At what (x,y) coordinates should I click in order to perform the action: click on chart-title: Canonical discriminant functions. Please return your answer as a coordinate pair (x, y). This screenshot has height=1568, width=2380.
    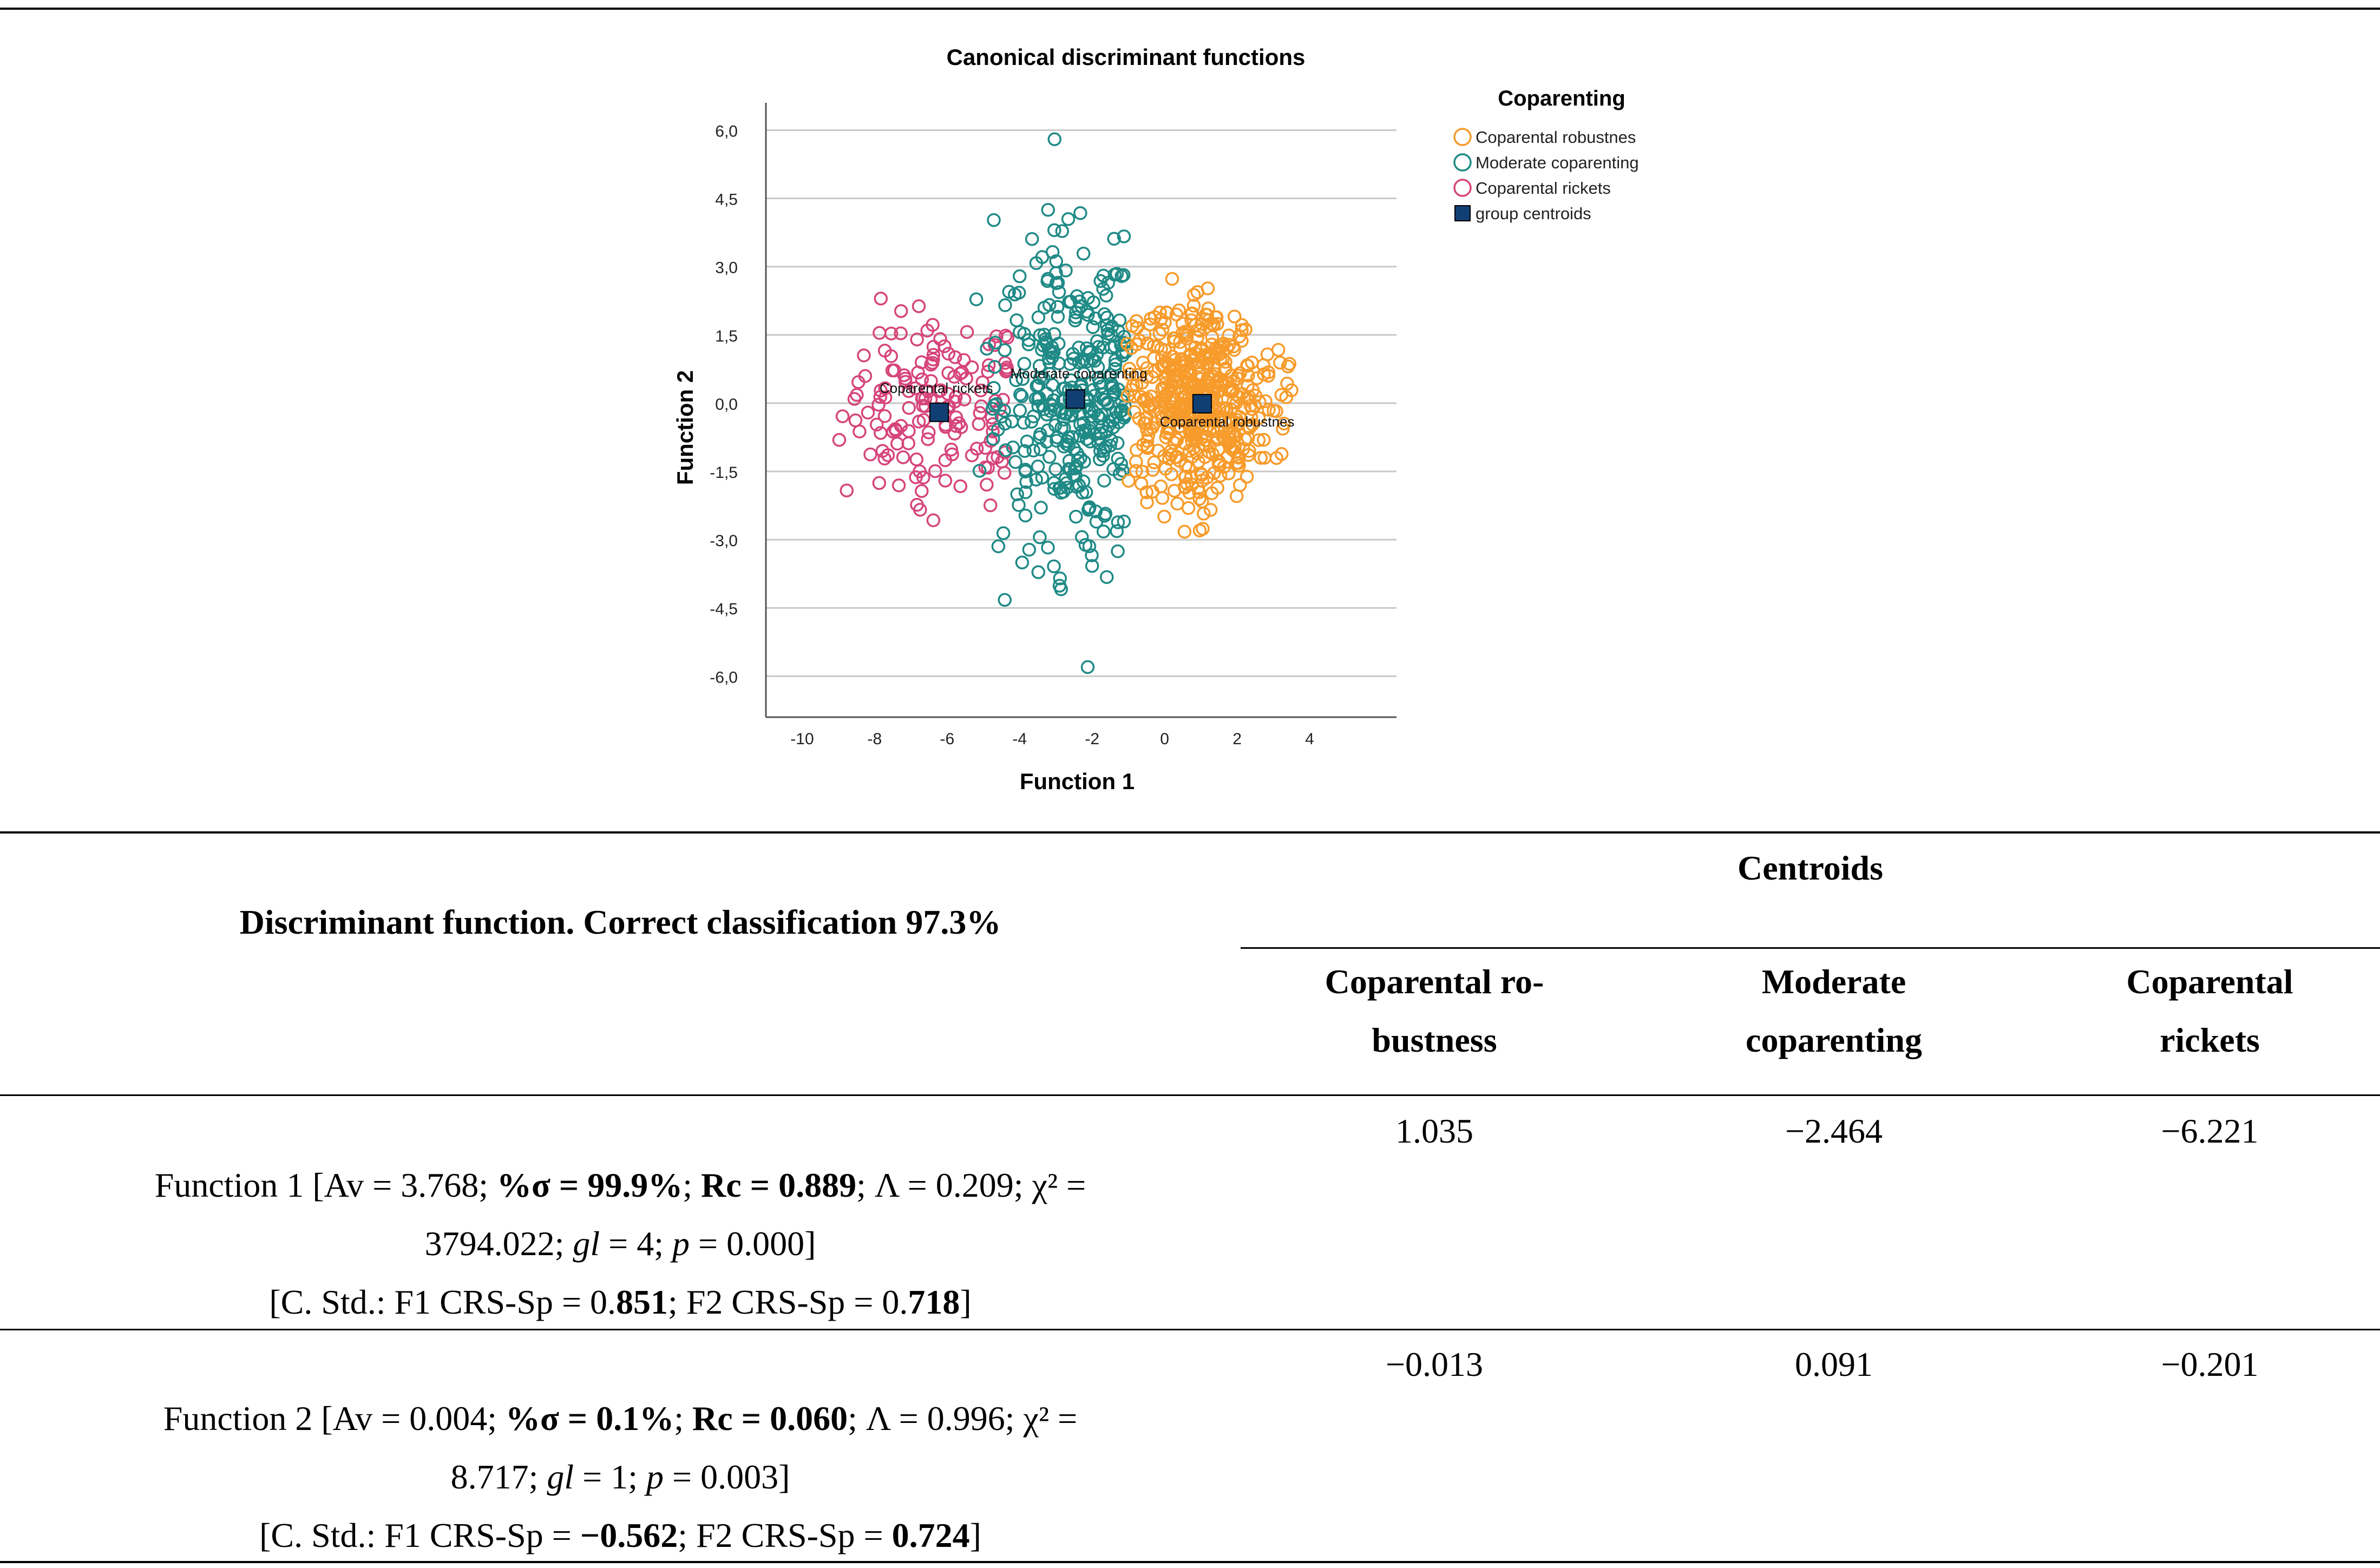
    Looking at the image, I should click on (1127, 57).